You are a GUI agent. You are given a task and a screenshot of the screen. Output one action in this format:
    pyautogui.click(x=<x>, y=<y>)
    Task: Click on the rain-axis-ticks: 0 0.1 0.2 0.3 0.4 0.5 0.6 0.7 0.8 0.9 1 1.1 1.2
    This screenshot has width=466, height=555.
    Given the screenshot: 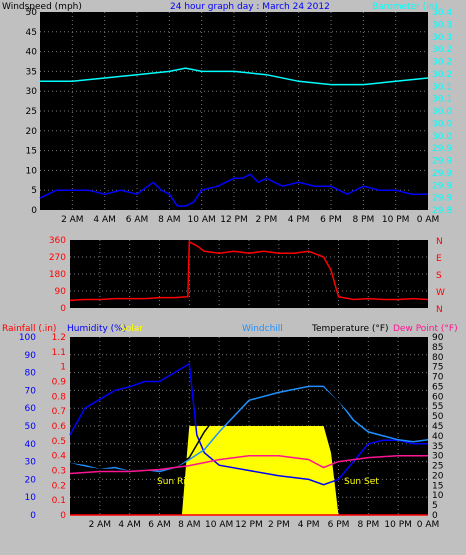 What is the action you would take?
    pyautogui.click(x=59, y=427)
    